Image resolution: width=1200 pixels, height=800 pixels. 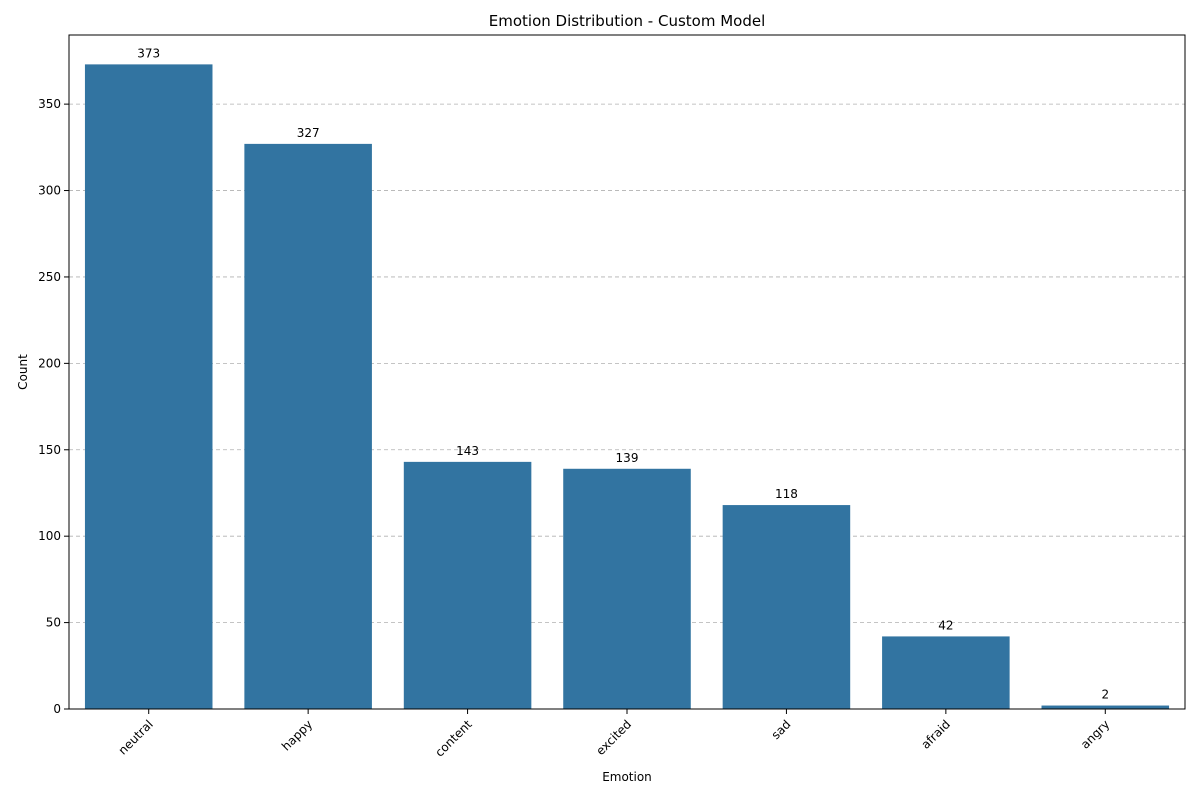 What do you see at coordinates (467, 451) in the screenshot?
I see `data-label-content: 143` at bounding box center [467, 451].